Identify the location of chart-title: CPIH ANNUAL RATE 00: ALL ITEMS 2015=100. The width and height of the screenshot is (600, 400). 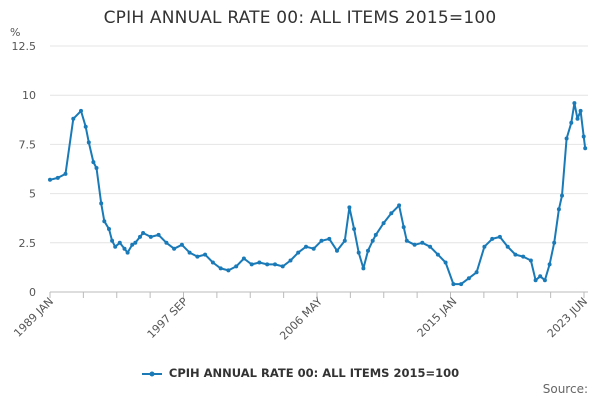
(300, 18).